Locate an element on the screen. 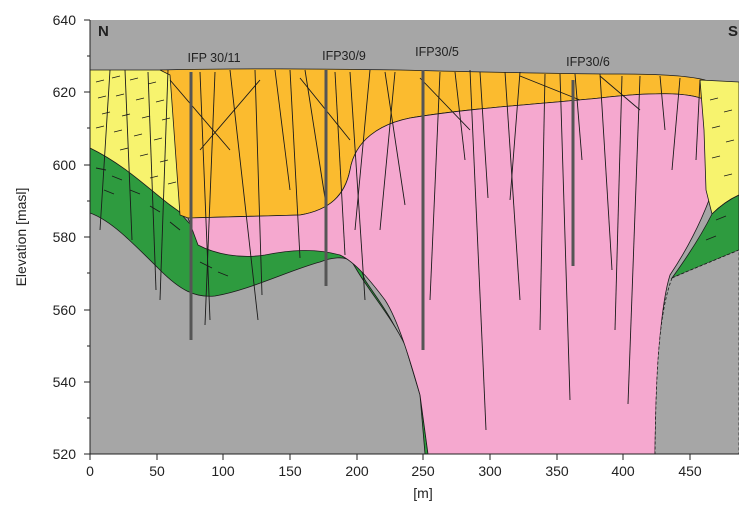 The width and height of the screenshot is (739, 508). y-tick-label: 520 is located at coordinates (65, 454).